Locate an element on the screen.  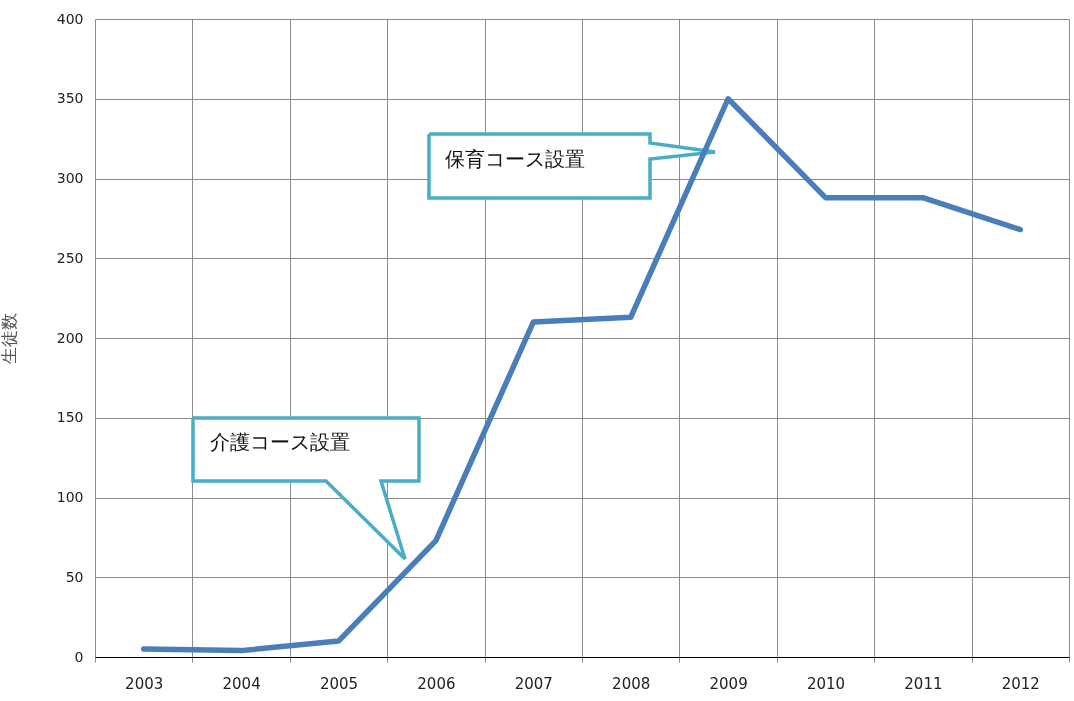
annotation: 保育コース設置 is located at coordinates (515, 159).